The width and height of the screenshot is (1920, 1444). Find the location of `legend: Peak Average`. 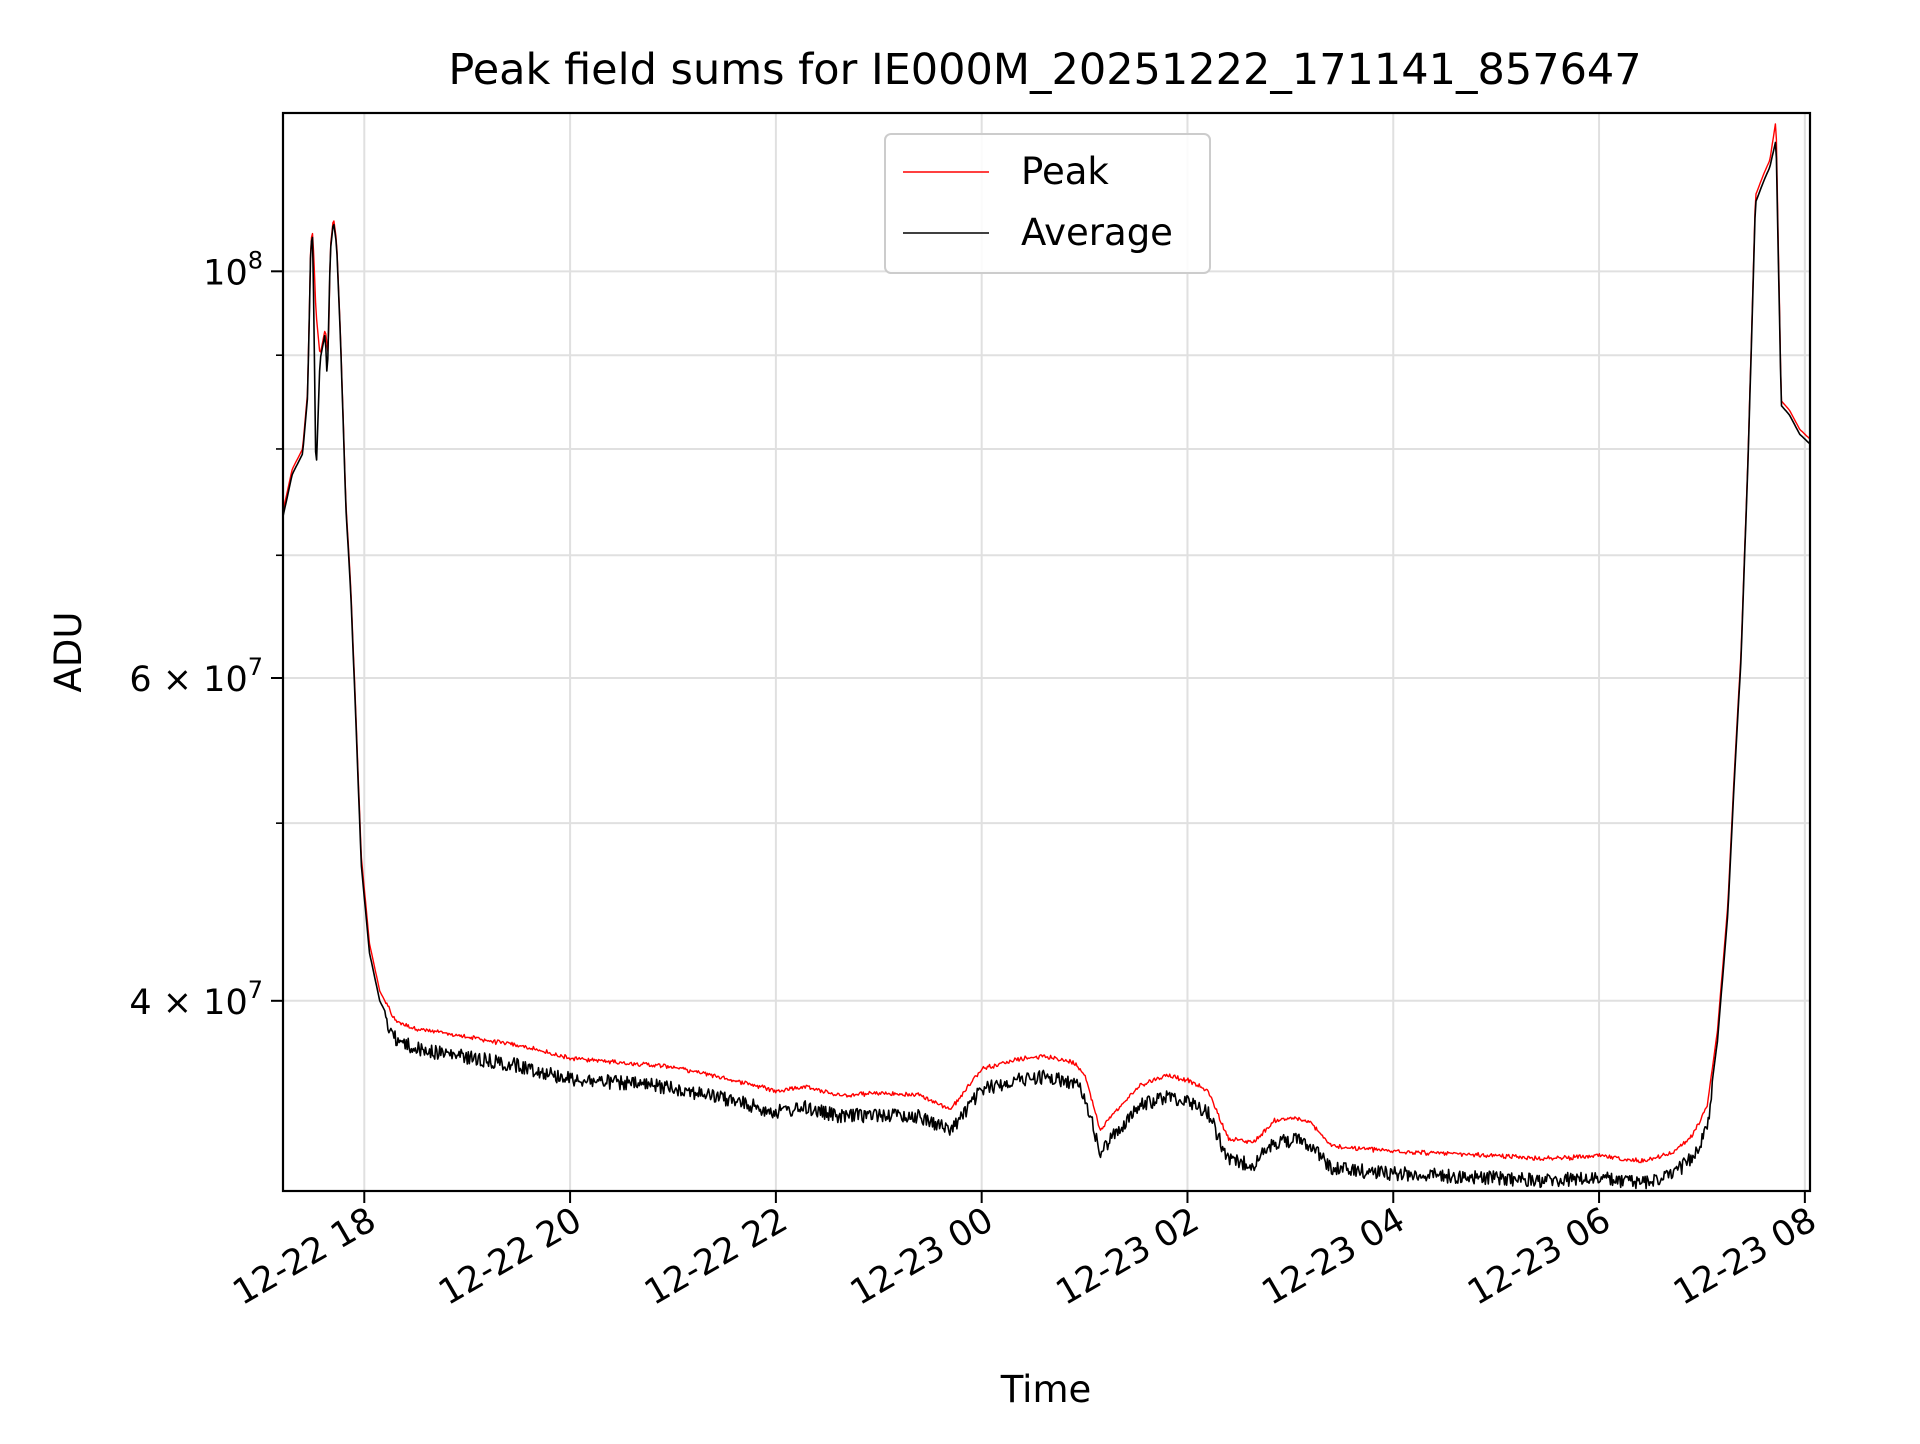

legend: Peak Average is located at coordinates (1047, 203).